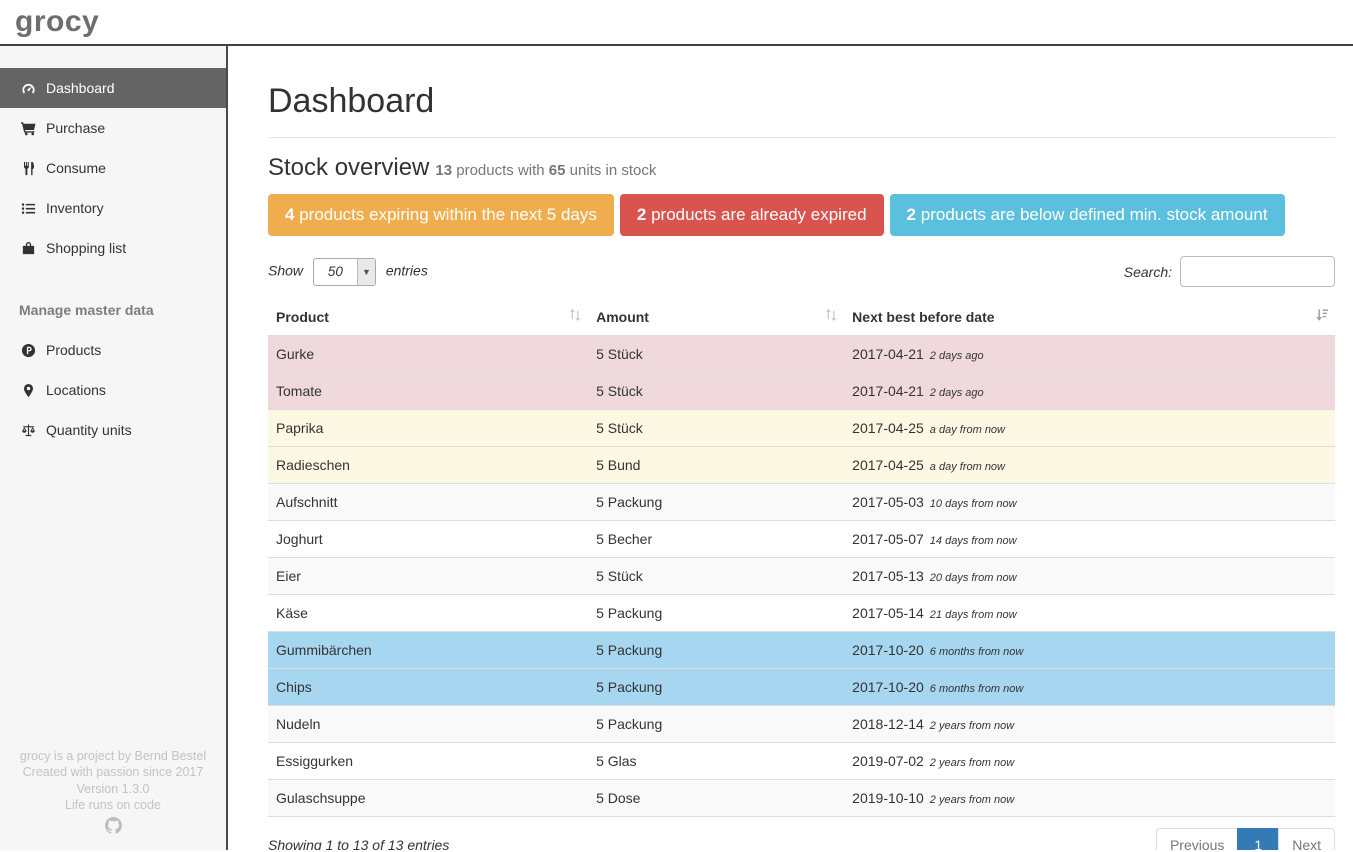 The image size is (1353, 852). Describe the element at coordinates (428, 650) in the screenshot. I see `product-cell: Gummibärchen` at that location.